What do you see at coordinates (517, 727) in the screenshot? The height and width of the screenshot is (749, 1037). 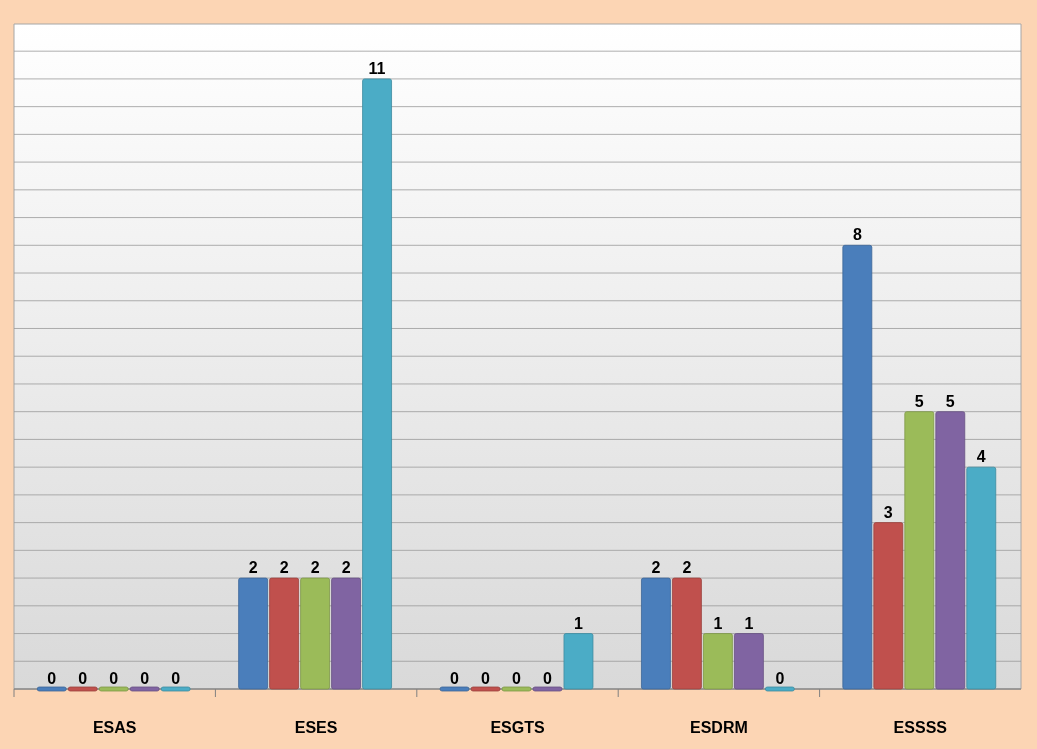 I see `x-tick-label: ESGTS` at bounding box center [517, 727].